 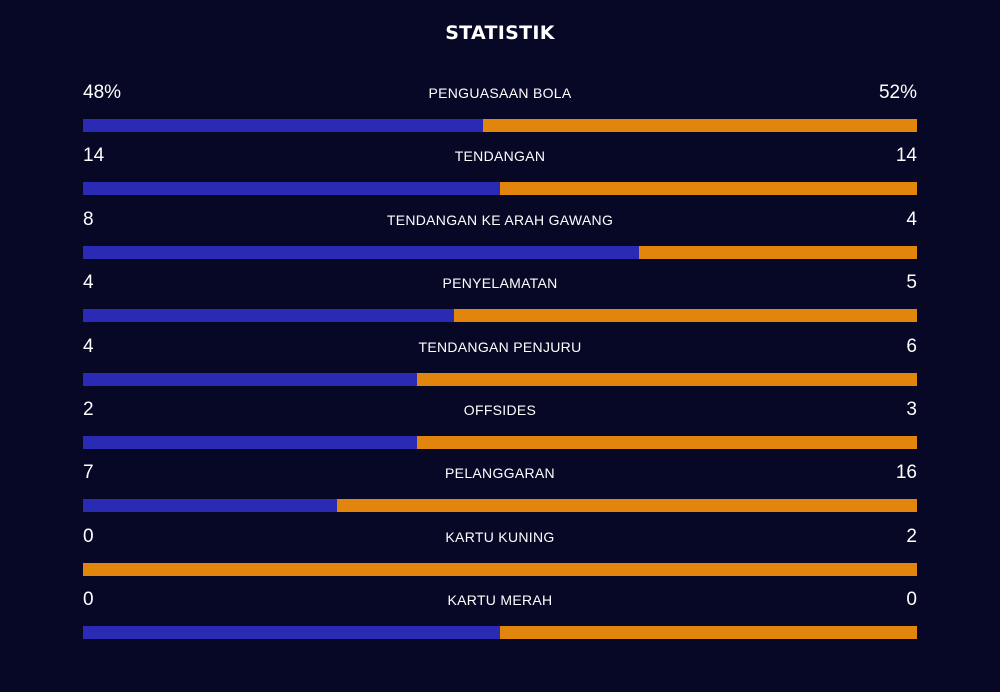 I want to click on stat-row: 8 TENDANGAN KE ARAH GAWANG 4, so click(x=500, y=236).